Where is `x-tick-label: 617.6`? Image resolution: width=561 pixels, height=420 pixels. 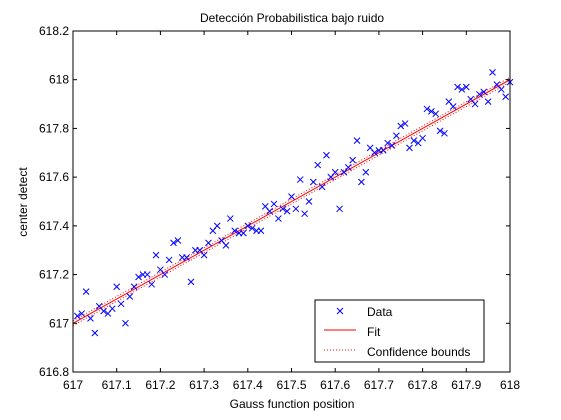 x-tick-label: 617.6 is located at coordinates (335, 385).